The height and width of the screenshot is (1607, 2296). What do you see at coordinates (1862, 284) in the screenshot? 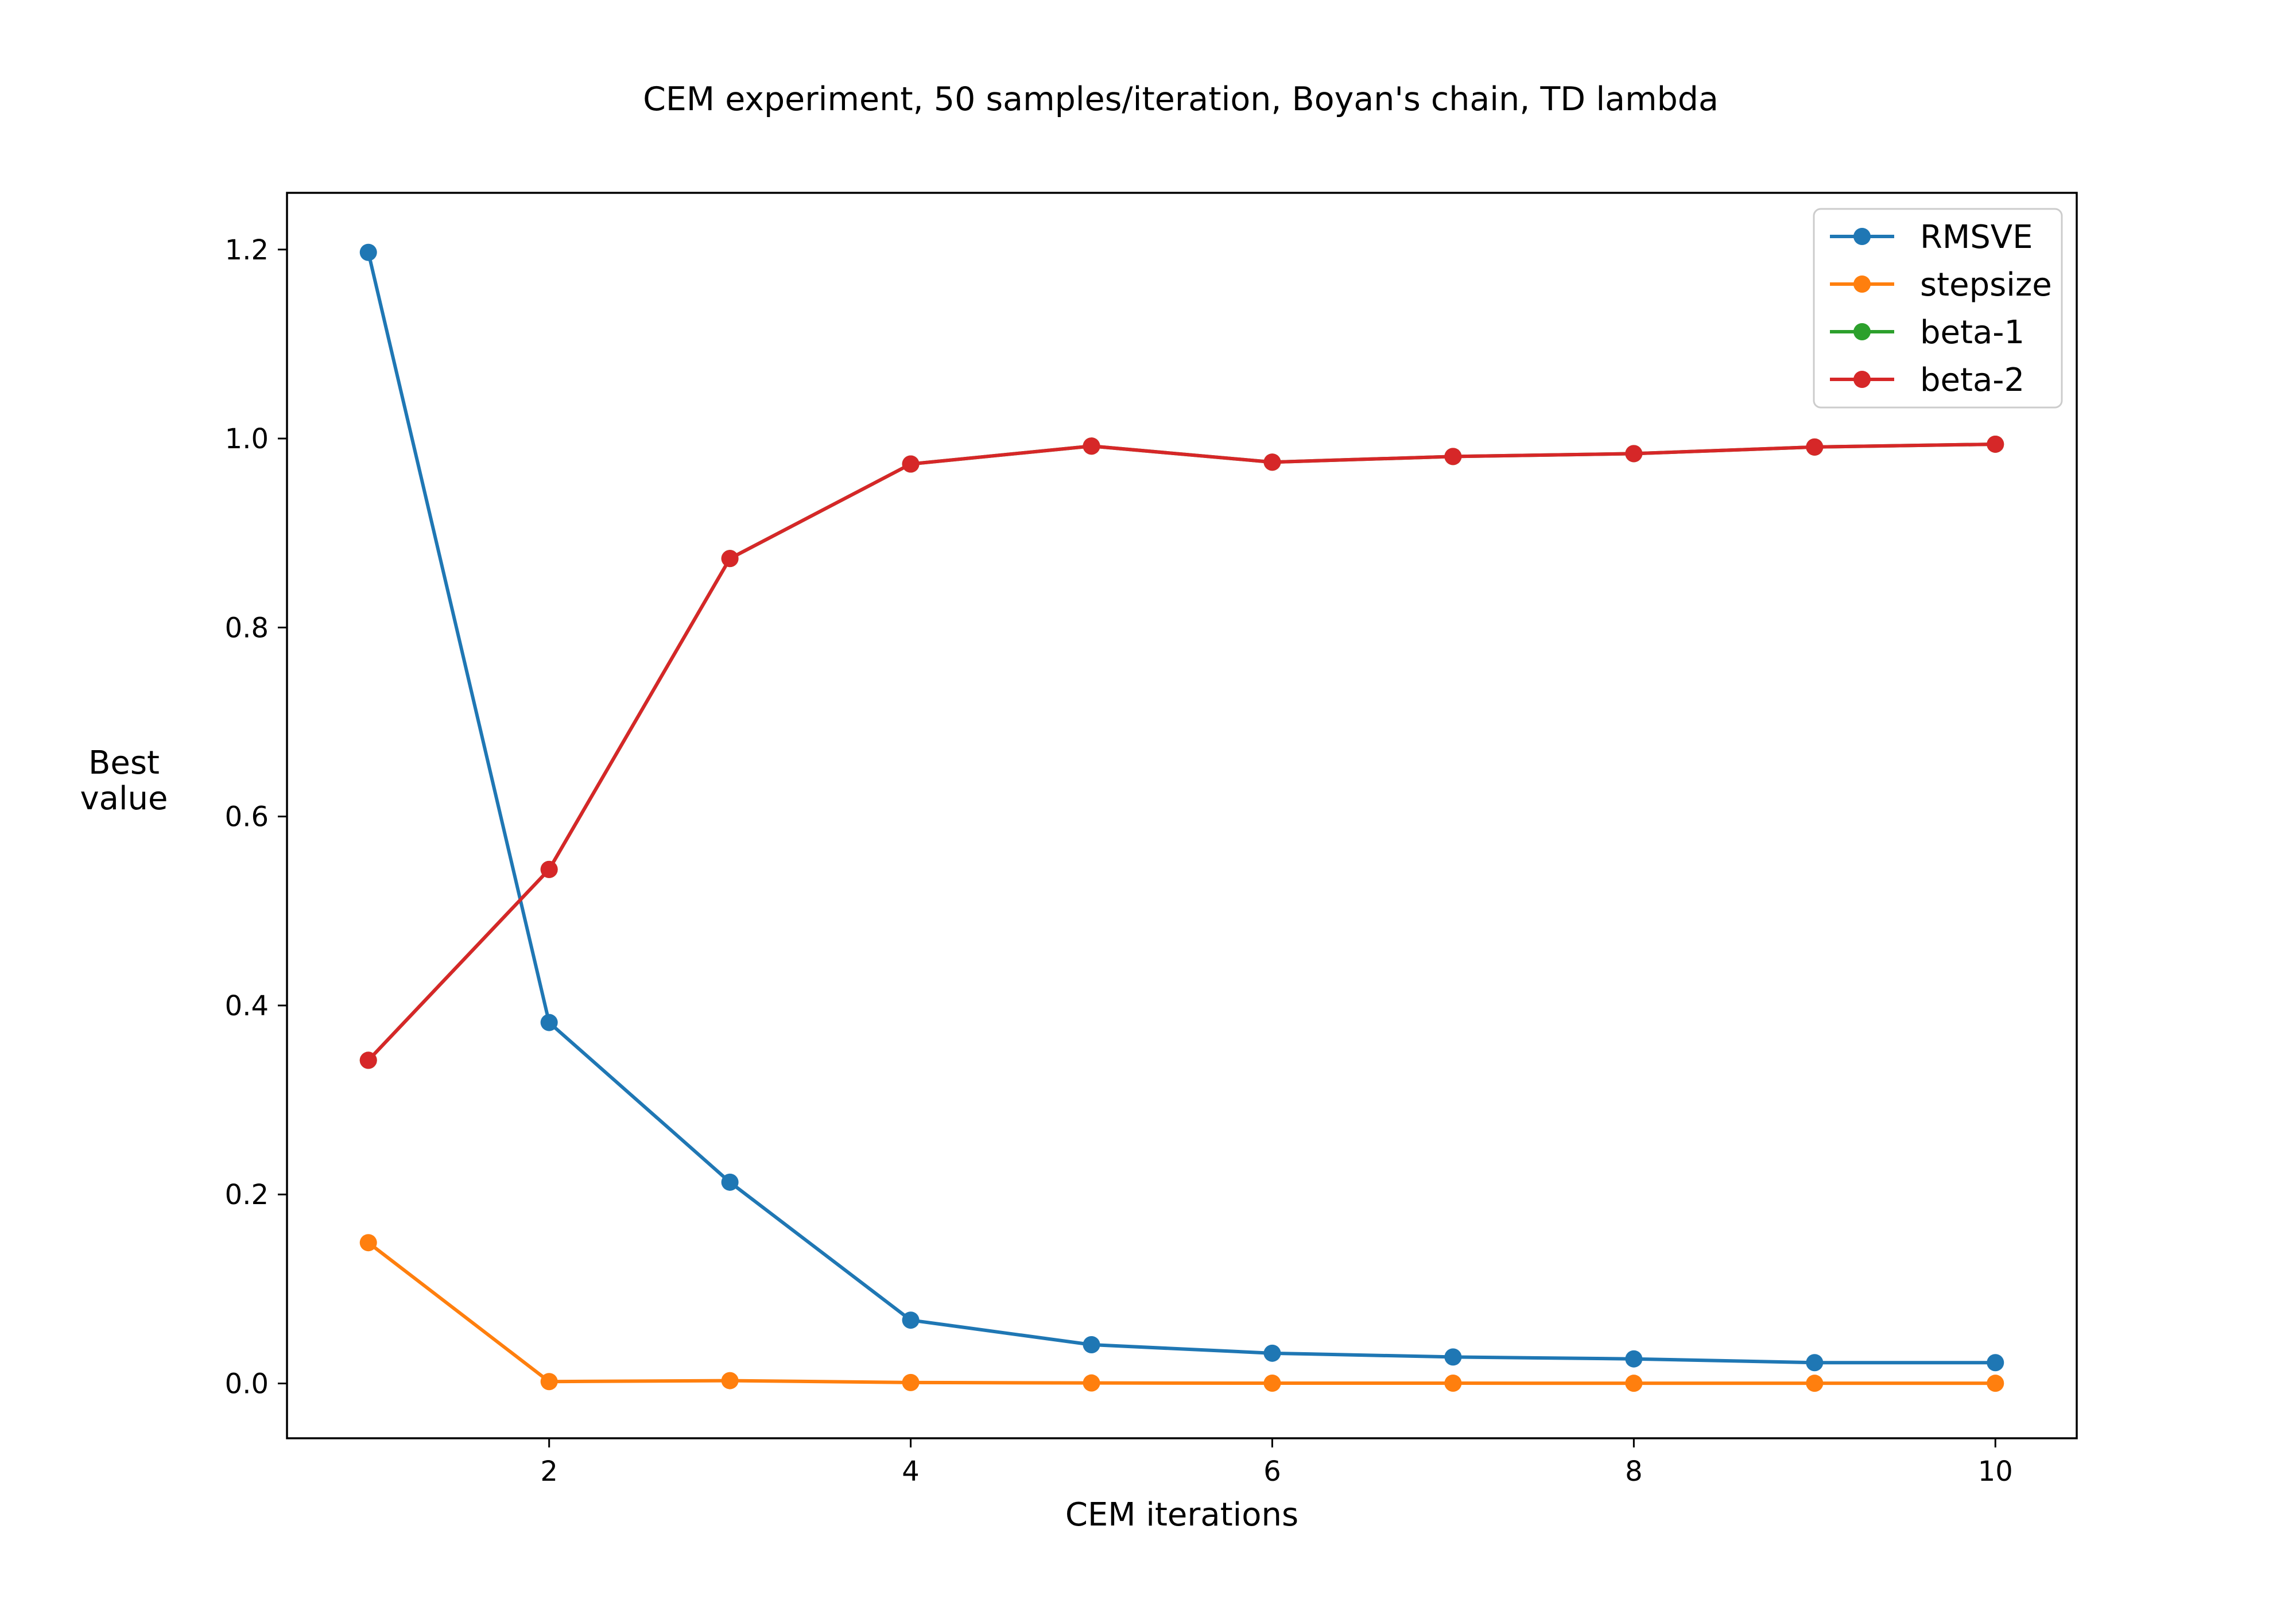
I see `legend-marker-stepsize` at bounding box center [1862, 284].